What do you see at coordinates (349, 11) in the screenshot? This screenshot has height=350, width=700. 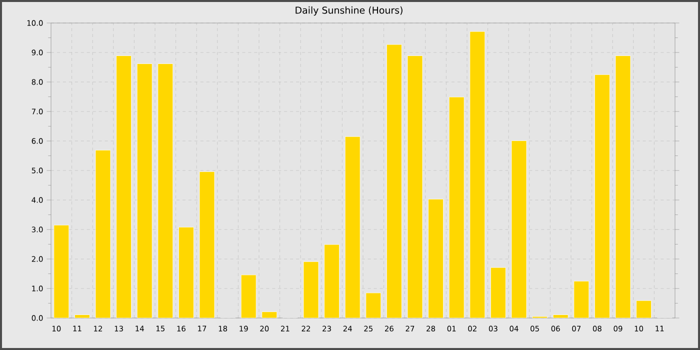 I see `chart-title: Daily Sunshine (Hours)` at bounding box center [349, 11].